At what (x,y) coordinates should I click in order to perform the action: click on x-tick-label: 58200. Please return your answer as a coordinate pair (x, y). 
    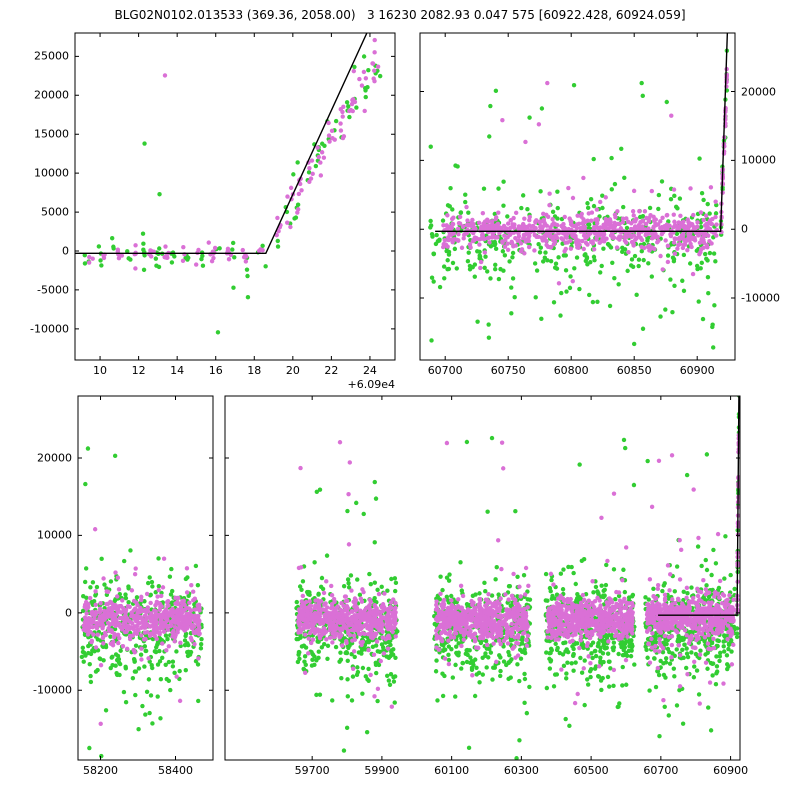
    Looking at the image, I should click on (100, 770).